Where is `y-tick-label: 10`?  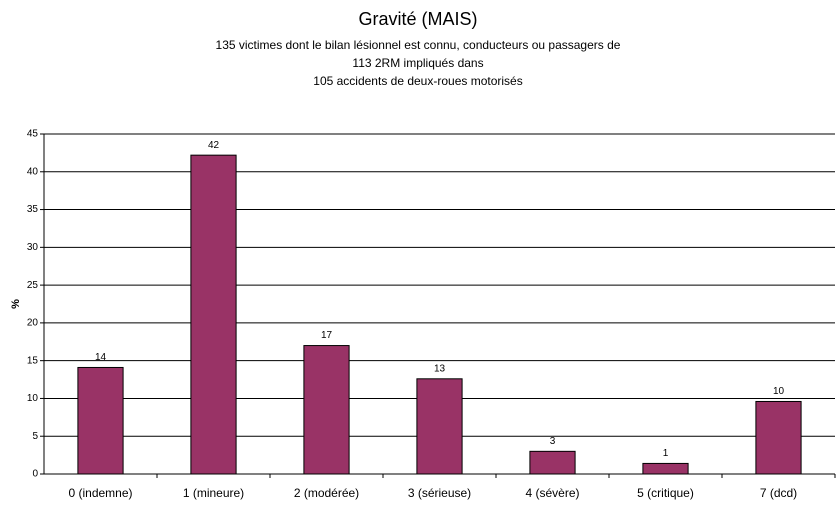
y-tick-label: 10 is located at coordinates (33, 398).